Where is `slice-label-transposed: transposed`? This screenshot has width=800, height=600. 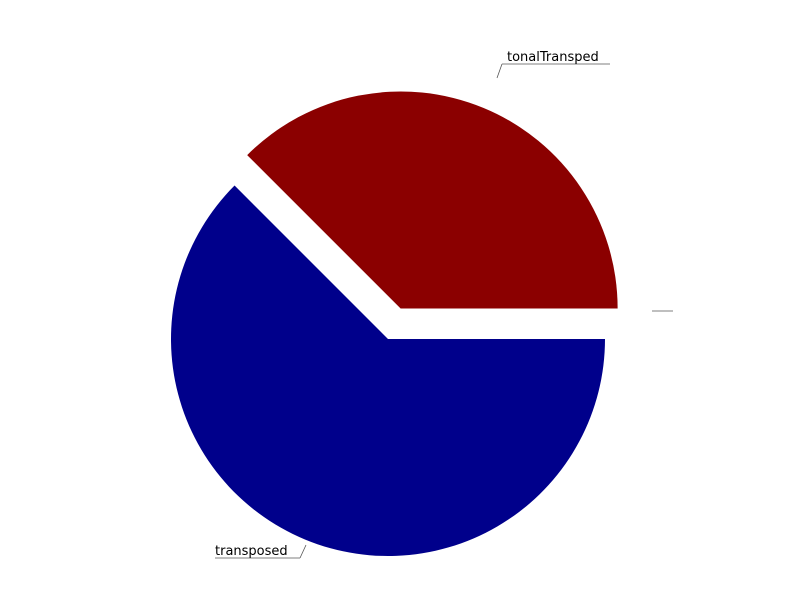
slice-label-transposed: transposed is located at coordinates (251, 551).